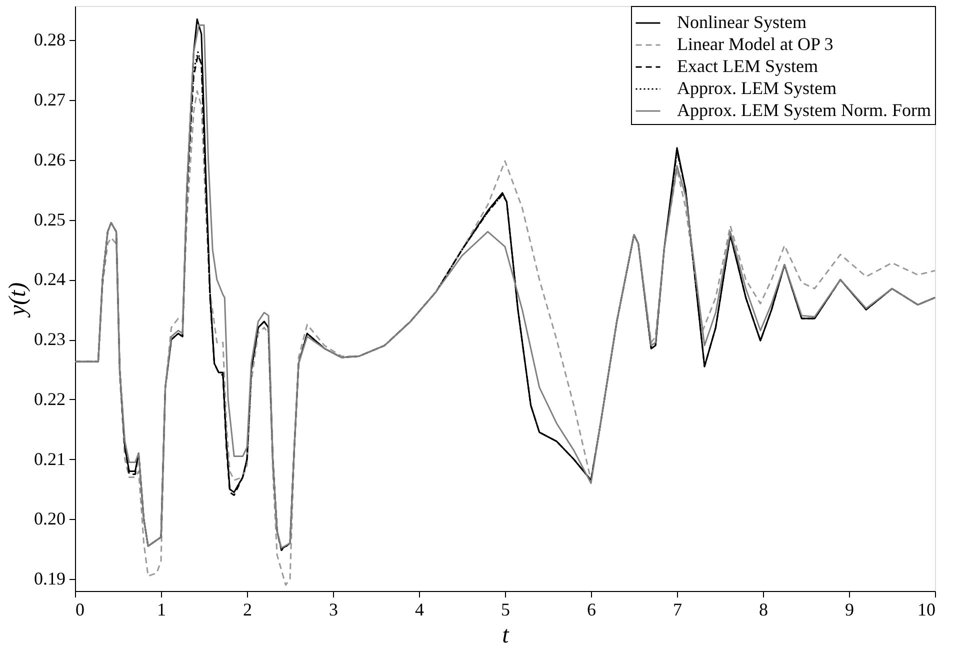 This screenshot has width=973, height=657. Describe the element at coordinates (50, 518) in the screenshot. I see `y-tick-label: 0.20` at that location.